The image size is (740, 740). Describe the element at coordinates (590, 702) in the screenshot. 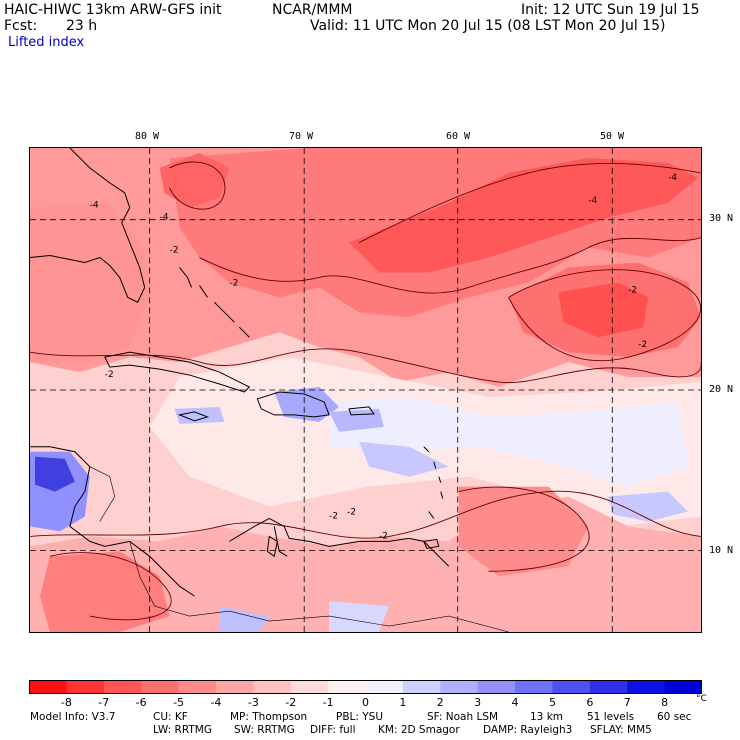

I see `colorbar-tick-label: 6` at that location.